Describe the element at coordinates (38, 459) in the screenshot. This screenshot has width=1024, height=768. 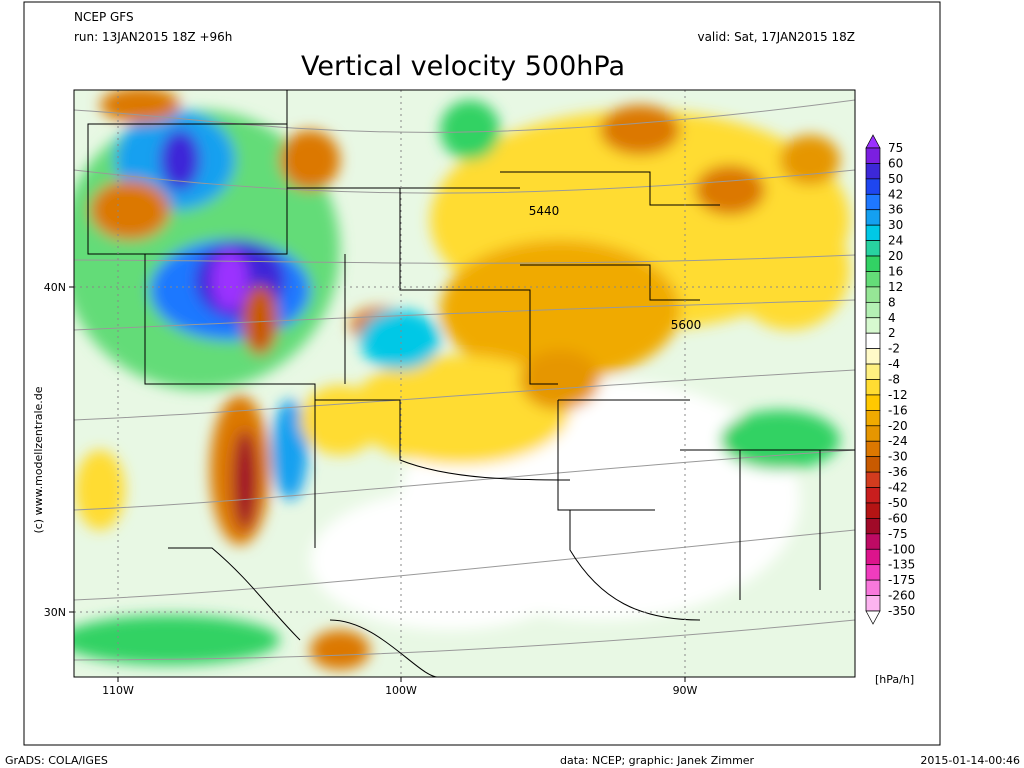
I see `copyright: (c) www.modellzentrale.de` at that location.